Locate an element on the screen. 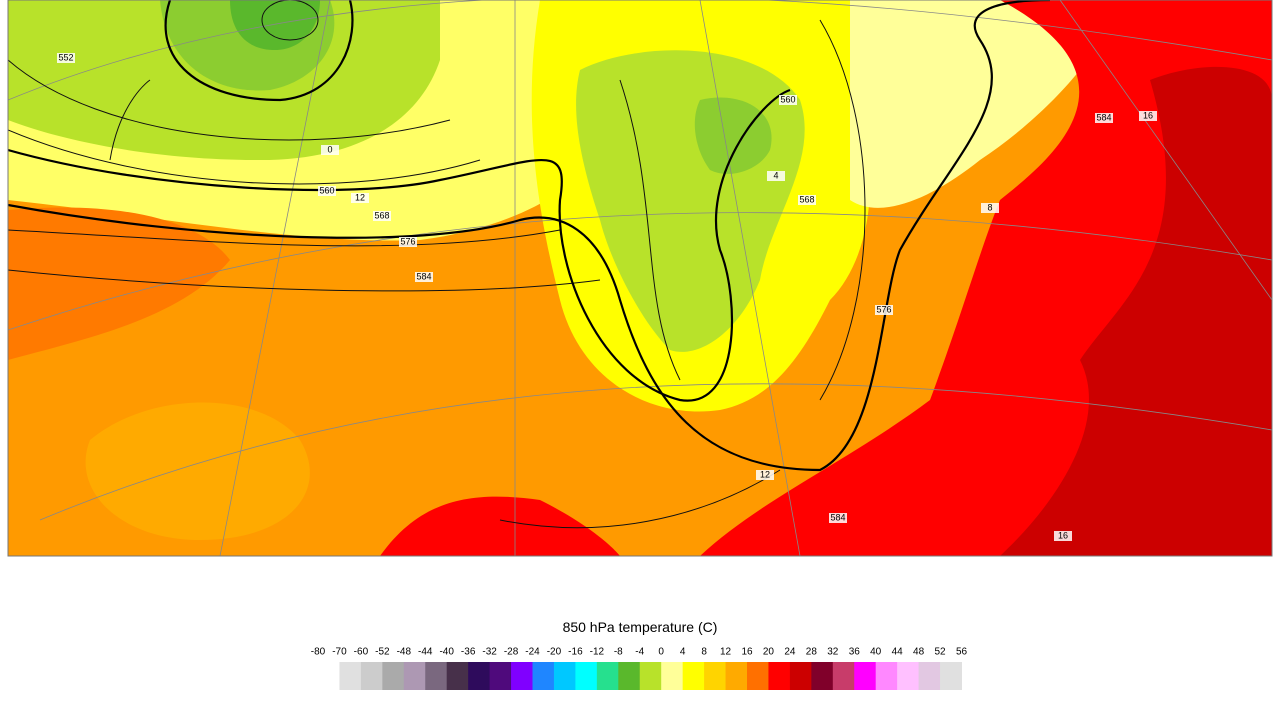 This screenshot has height=701, width=1280. legend-tick-label: -70 is located at coordinates (339, 652).